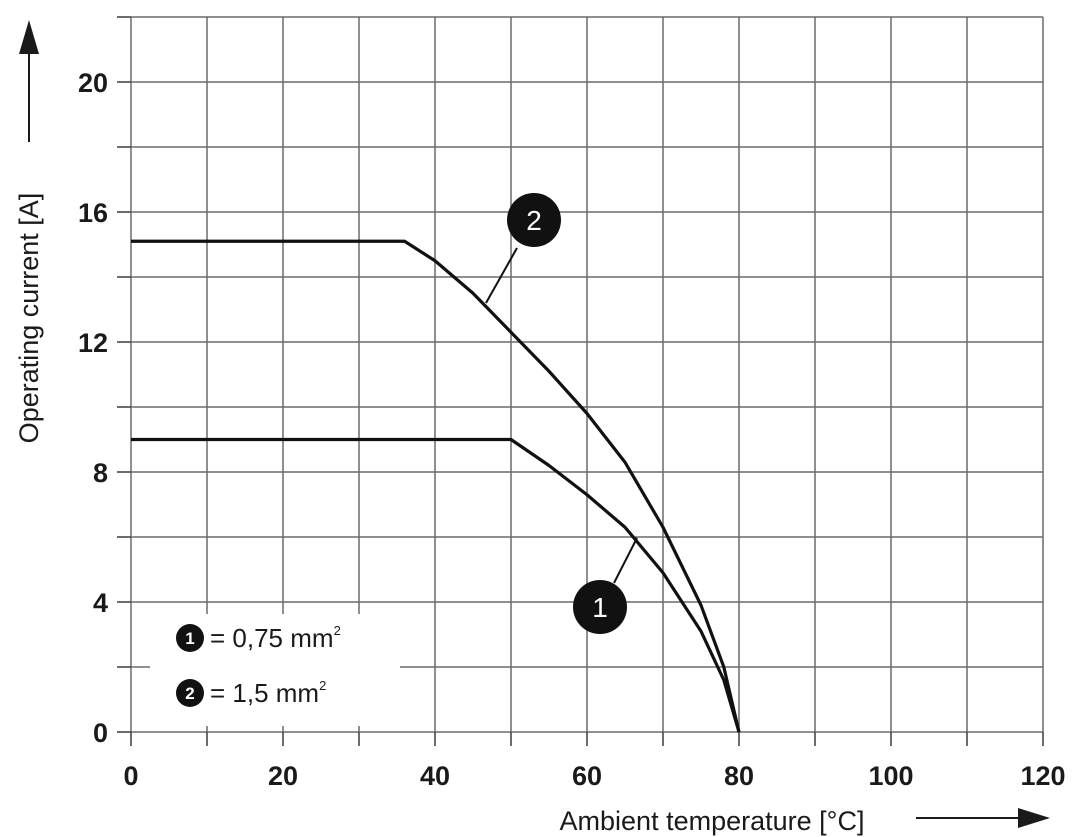  Describe the element at coordinates (93, 83) in the screenshot. I see `y-tick-label: 20` at that location.